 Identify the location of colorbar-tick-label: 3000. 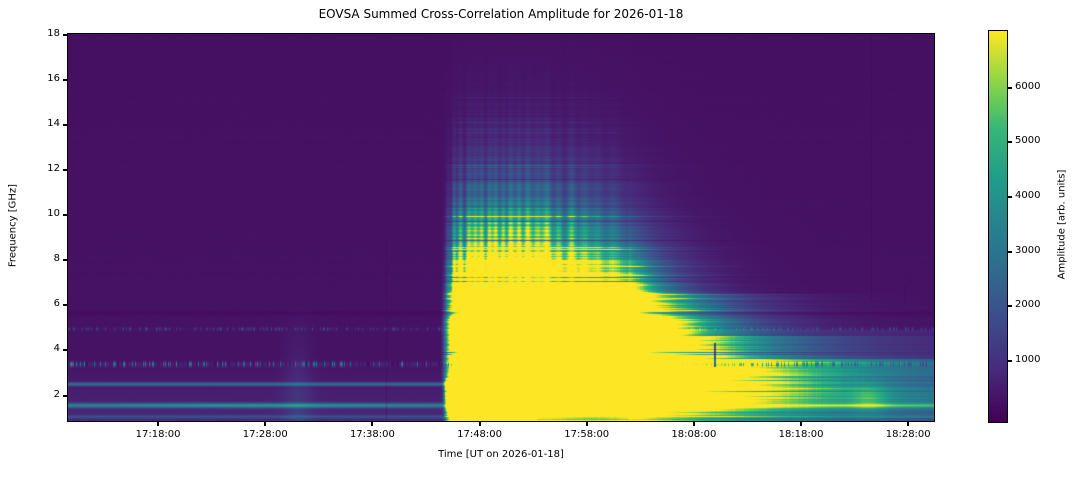
(1028, 250).